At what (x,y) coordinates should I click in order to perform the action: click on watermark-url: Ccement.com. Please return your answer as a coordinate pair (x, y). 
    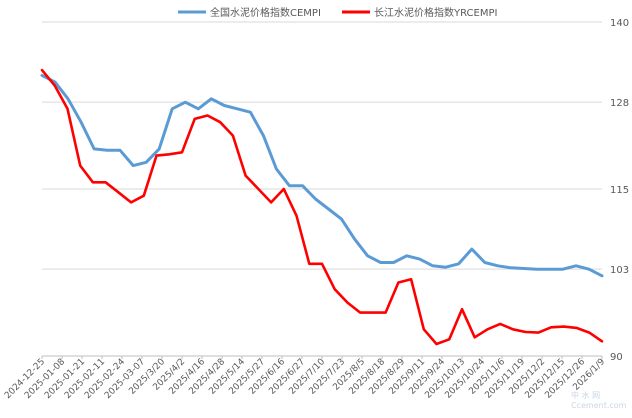
    Looking at the image, I should click on (599, 405).